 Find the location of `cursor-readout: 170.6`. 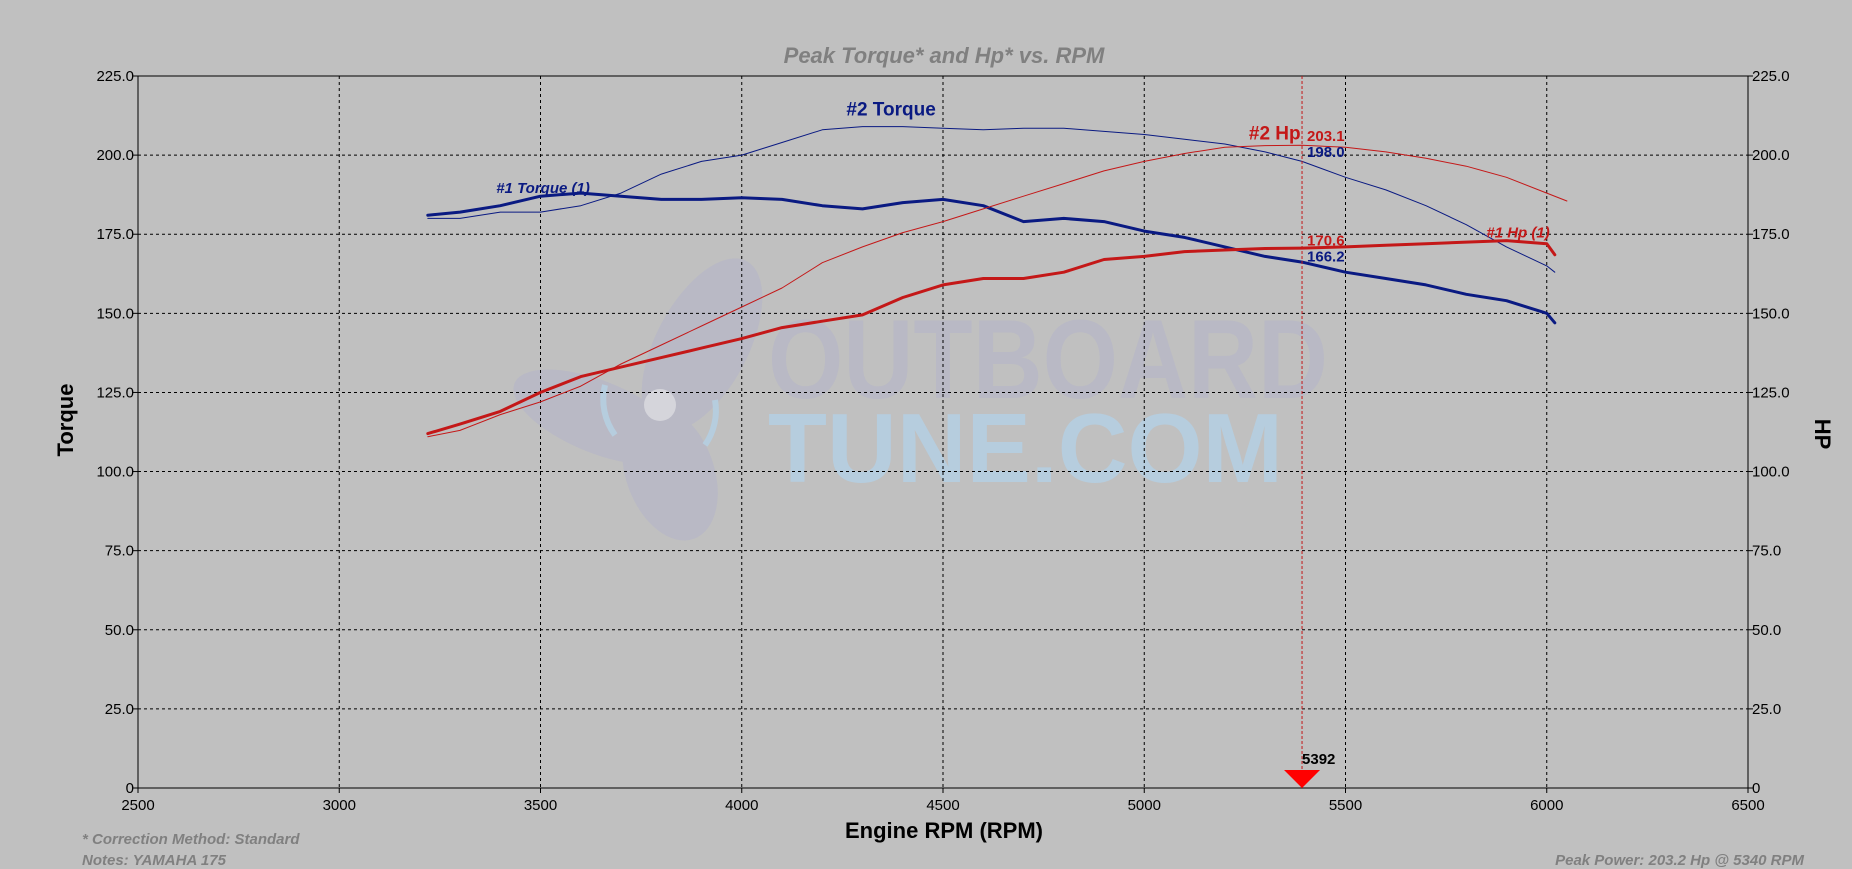

cursor-readout: 170.6 is located at coordinates (1326, 241).